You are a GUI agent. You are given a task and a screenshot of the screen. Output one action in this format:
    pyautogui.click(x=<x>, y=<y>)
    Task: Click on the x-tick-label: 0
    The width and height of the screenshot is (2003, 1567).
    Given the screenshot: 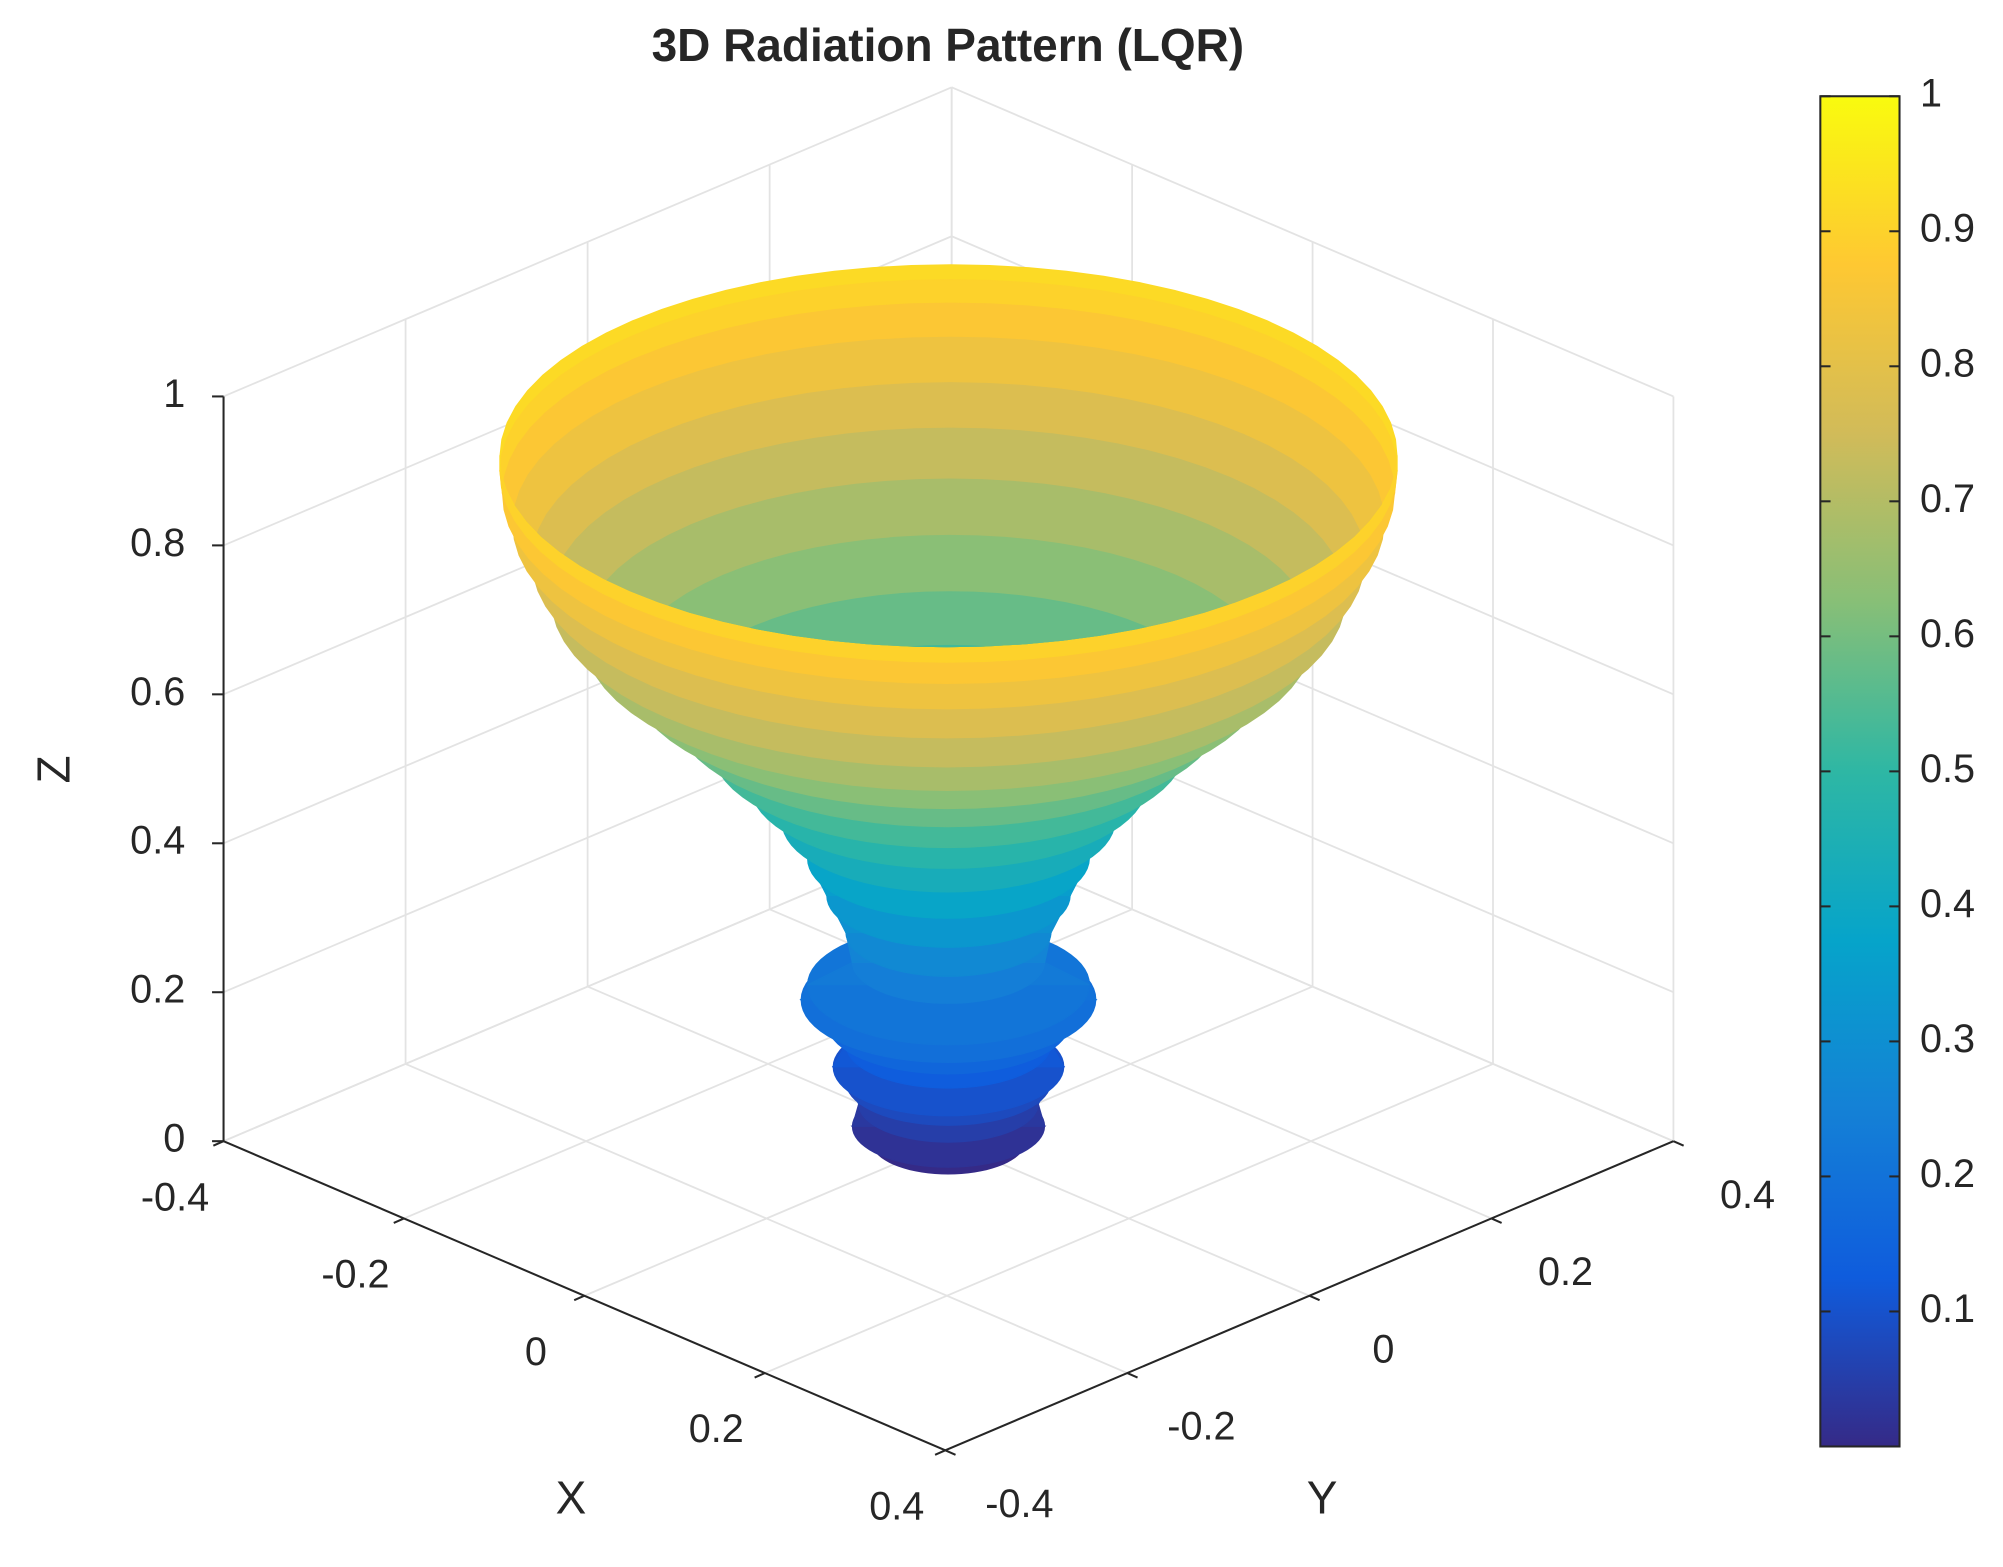 What is the action you would take?
    pyautogui.click(x=536, y=1352)
    